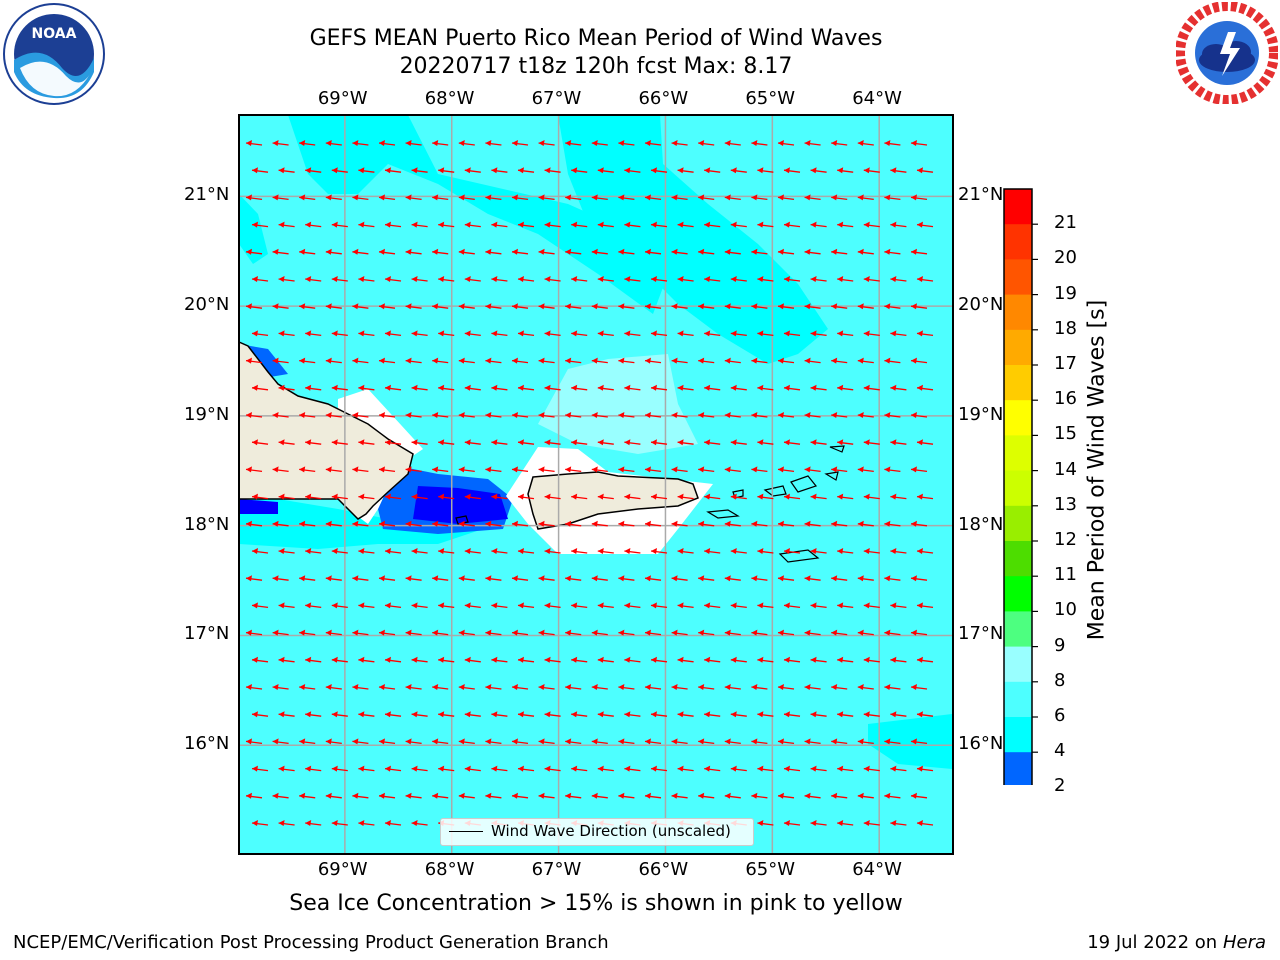 The height and width of the screenshot is (960, 1280). I want to click on lon-tick-label: 67°W, so click(556, 869).